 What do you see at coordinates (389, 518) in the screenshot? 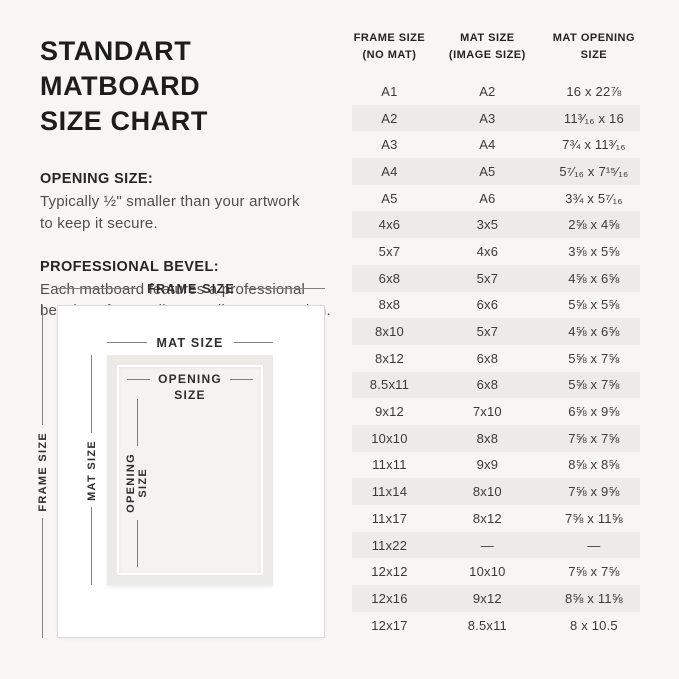
I see `table-cell: 11x17` at bounding box center [389, 518].